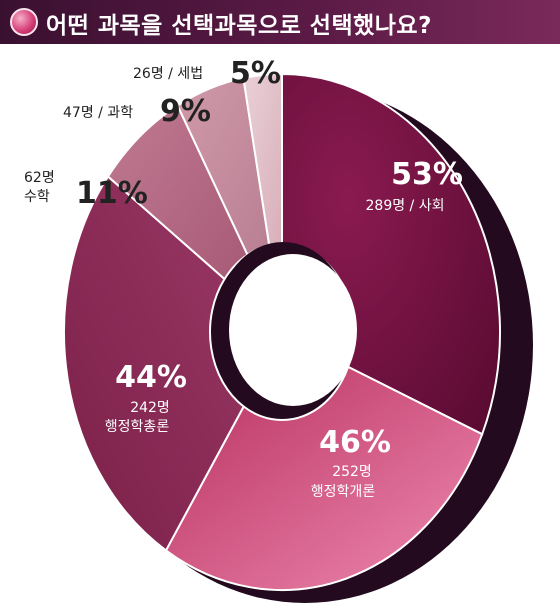 This screenshot has width=560, height=614. What do you see at coordinates (355, 442) in the screenshot?
I see `percent-label-2: 46%` at bounding box center [355, 442].